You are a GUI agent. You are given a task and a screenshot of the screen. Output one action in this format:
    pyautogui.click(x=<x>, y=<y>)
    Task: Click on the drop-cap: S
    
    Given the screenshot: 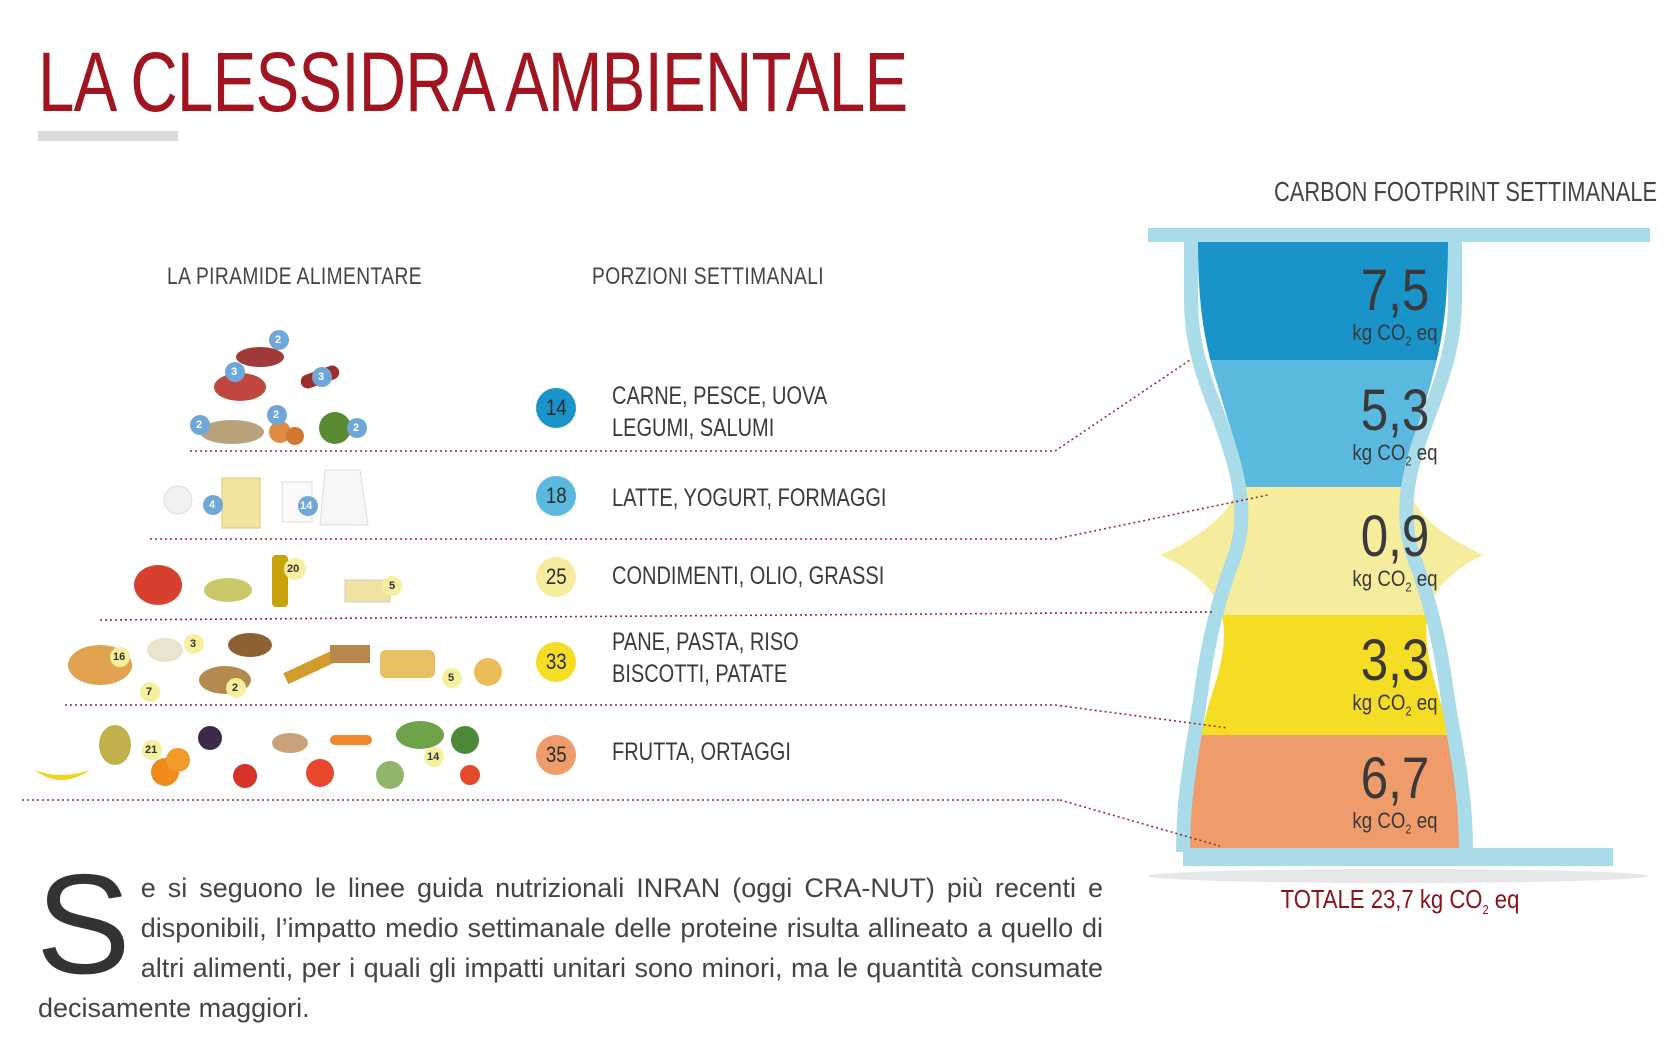 What is the action you would take?
    pyautogui.click(x=83, y=924)
    